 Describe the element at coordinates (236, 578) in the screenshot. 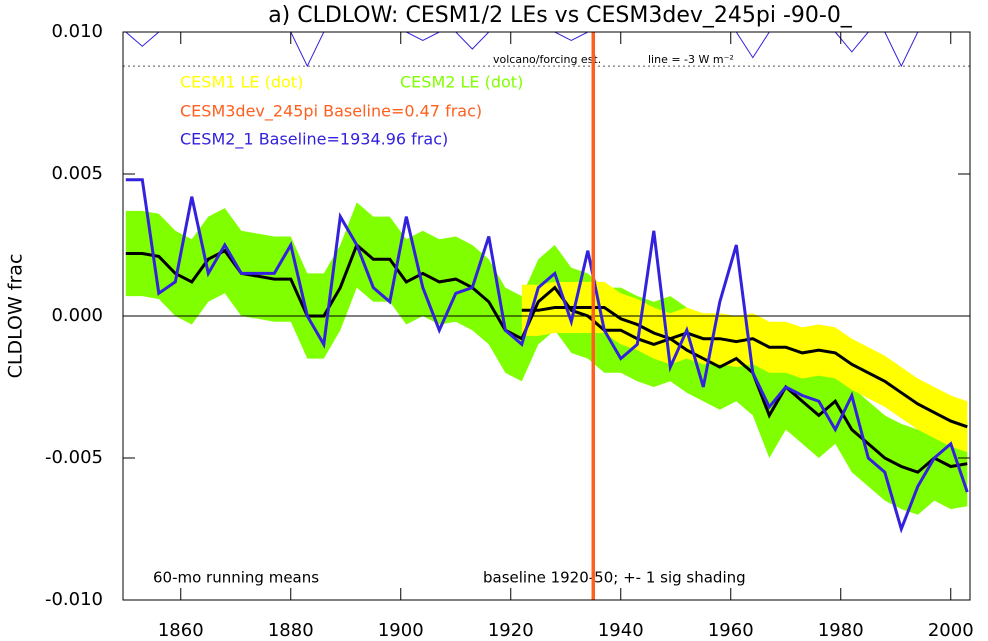

I see `annotation: 60-mo running means` at that location.